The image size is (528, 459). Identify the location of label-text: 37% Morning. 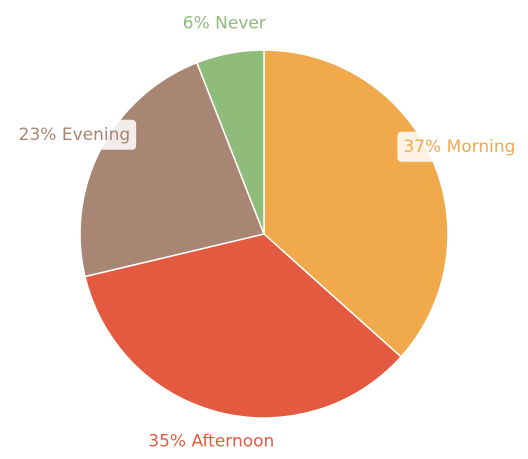
(459, 147).